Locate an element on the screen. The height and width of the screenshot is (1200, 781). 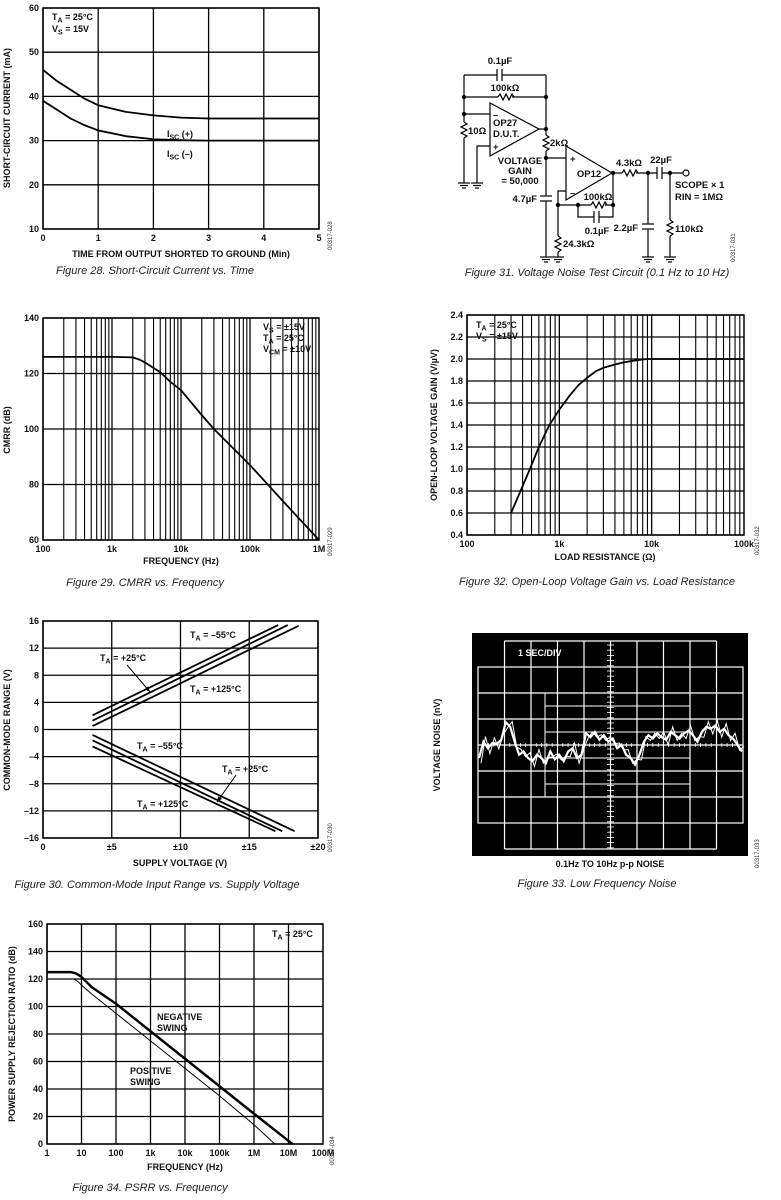
noise-trace-detail is located at coordinates (612, 743).